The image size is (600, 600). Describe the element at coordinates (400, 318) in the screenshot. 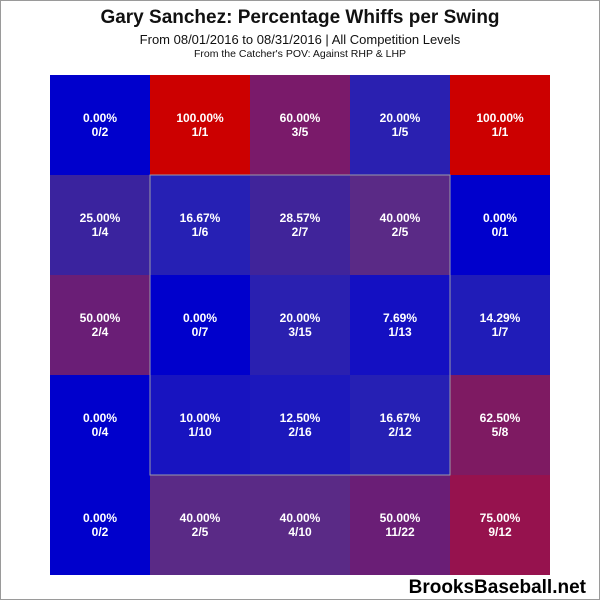

I see `cell-percentage-label: 7.69%` at that location.